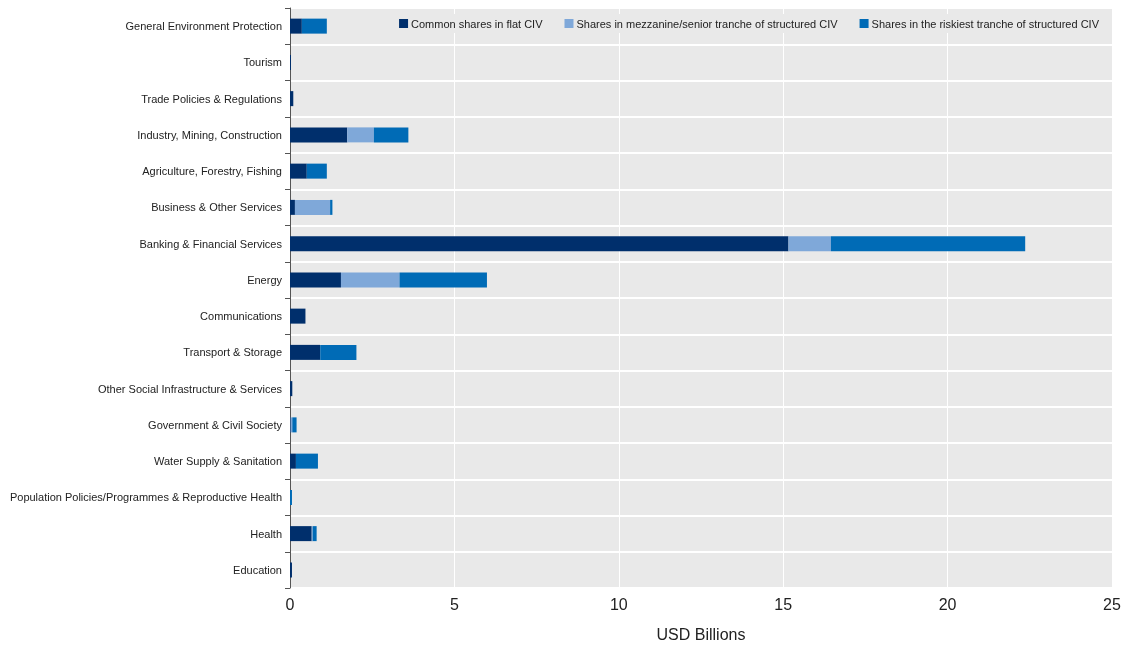 This screenshot has height=658, width=1127. Describe the element at coordinates (707, 23) in the screenshot. I see `legend-label: Shares in mezzanine/senior tranche of structured CIV` at that location.